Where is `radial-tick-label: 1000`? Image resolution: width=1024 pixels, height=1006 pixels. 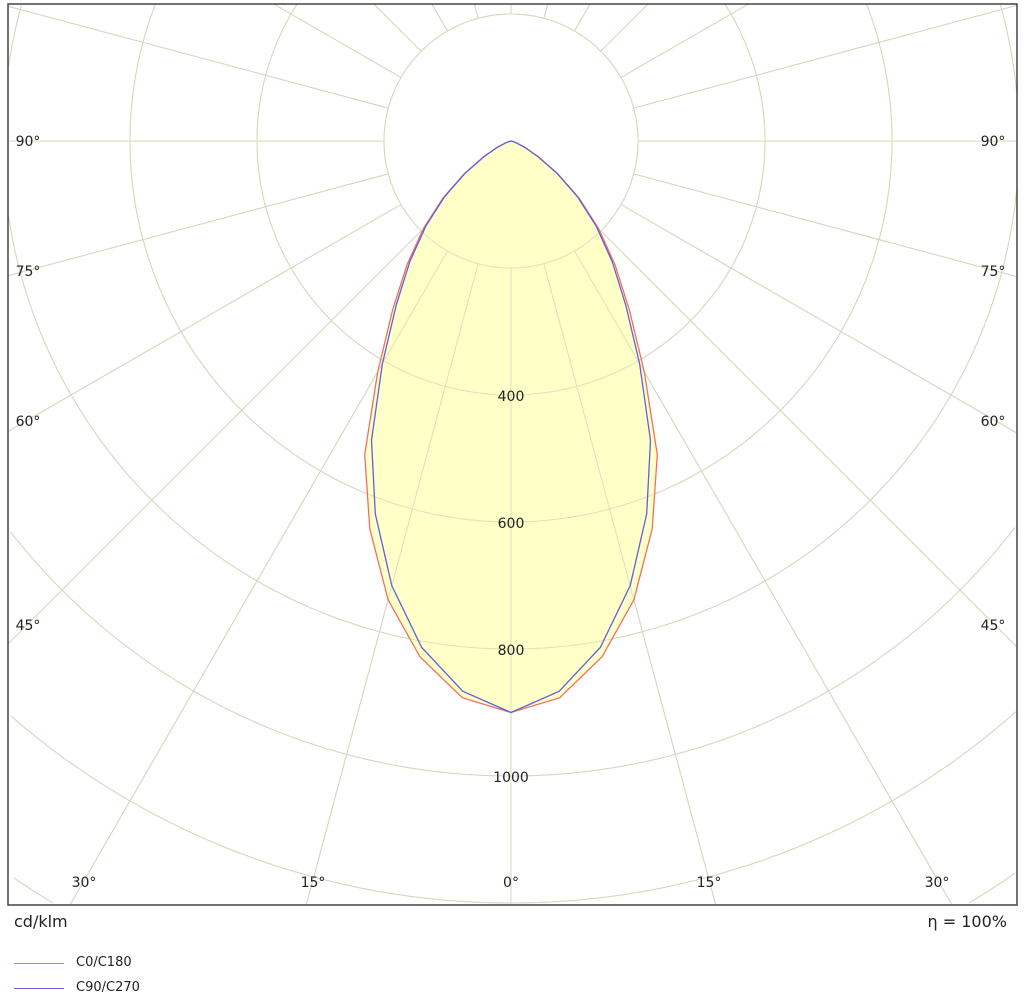
radial-tick-label: 1000 is located at coordinates (511, 778).